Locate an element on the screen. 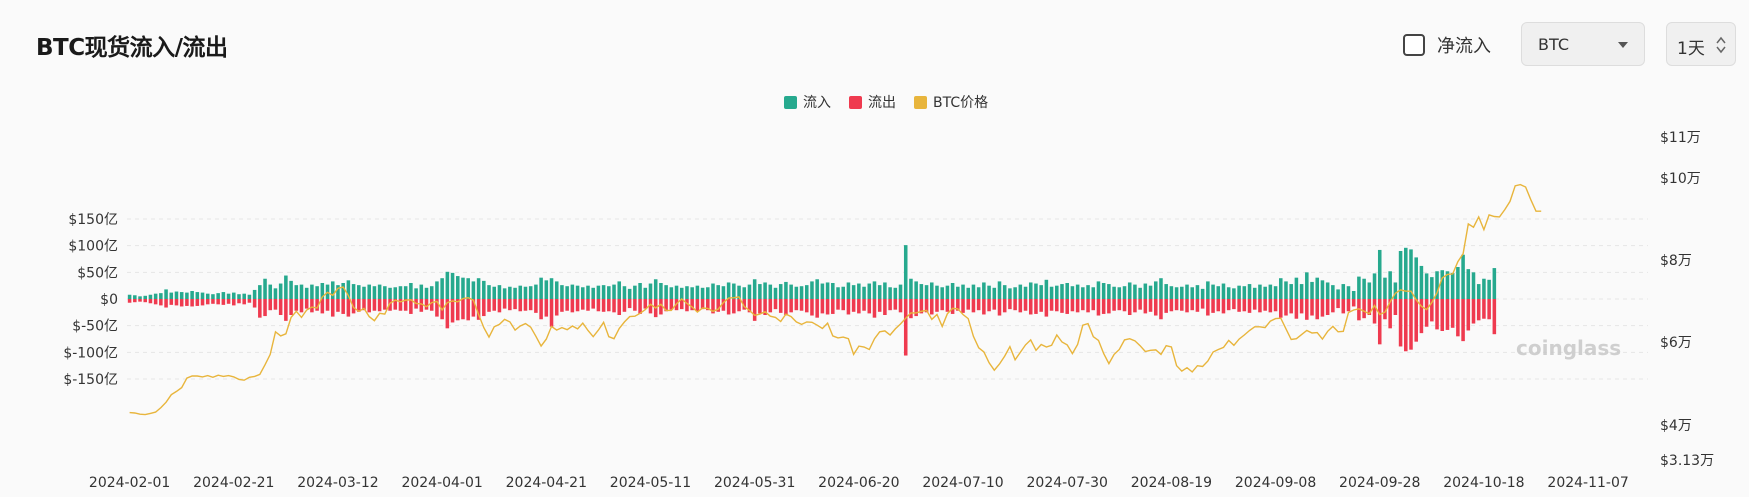  x-tick-label: 2024-06-20 is located at coordinates (858, 483).